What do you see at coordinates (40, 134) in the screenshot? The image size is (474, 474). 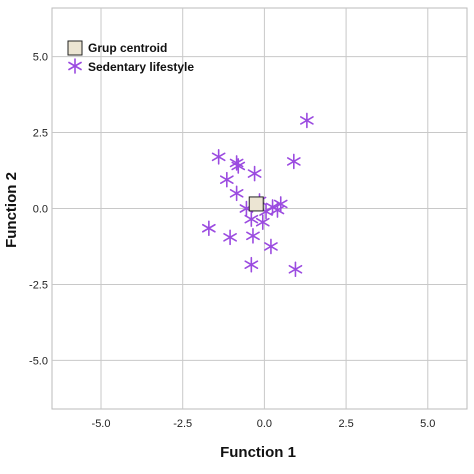 I see `y-tick-label: 2.5` at bounding box center [40, 134].